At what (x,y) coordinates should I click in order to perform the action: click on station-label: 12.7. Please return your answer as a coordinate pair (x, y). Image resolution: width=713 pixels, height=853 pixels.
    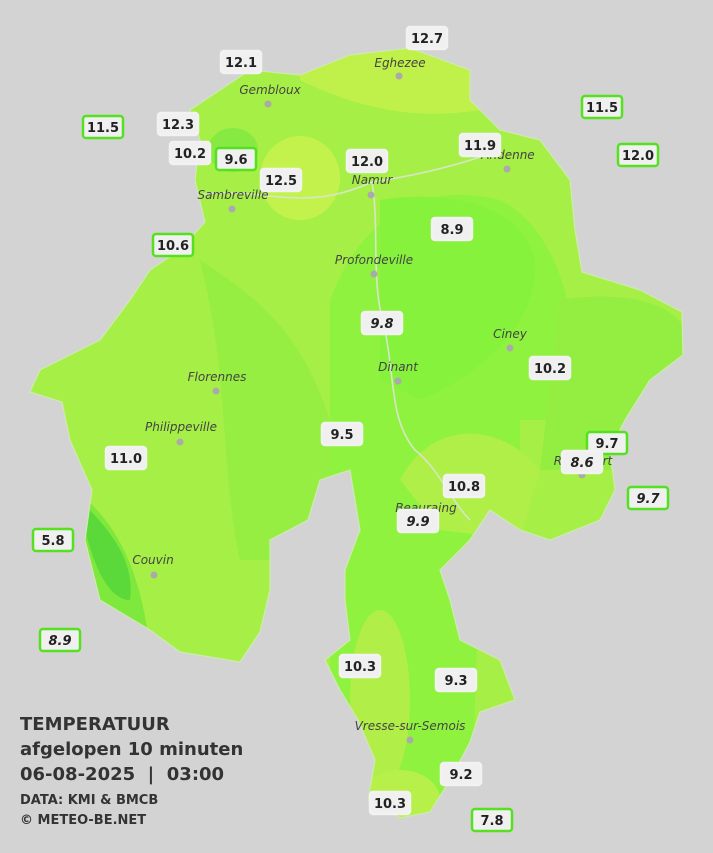
    Looking at the image, I should click on (427, 39).